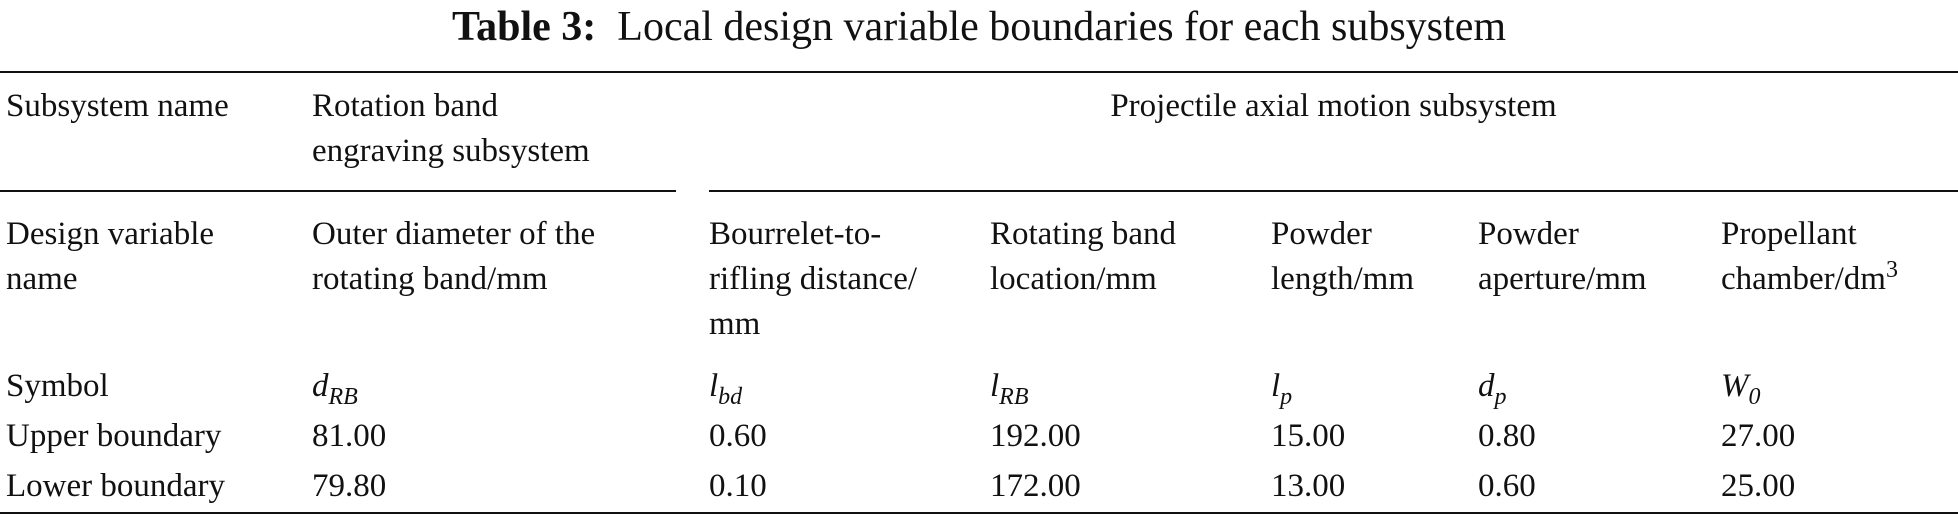 The width and height of the screenshot is (1958, 521). I want to click on cell: dp, so click(1492, 386).